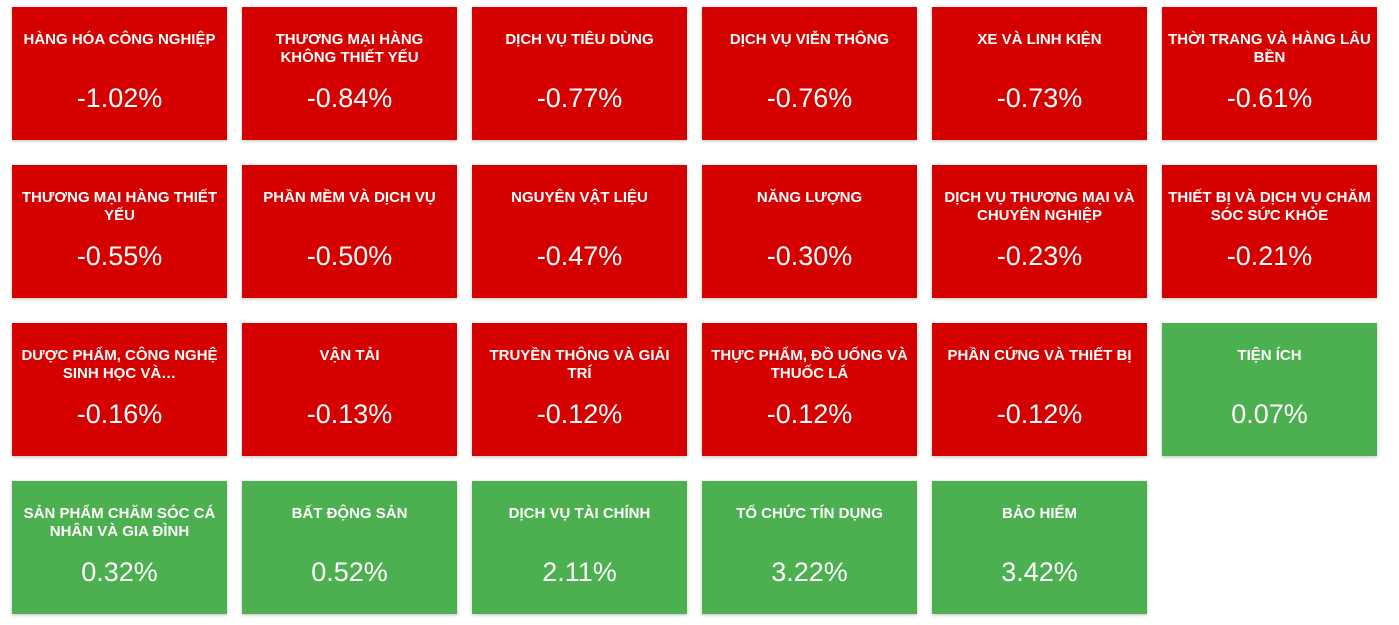 The width and height of the screenshot is (1399, 625). Describe the element at coordinates (119, 39) in the screenshot. I see `sector-label: HÀNG HÓA CÔNG NGHIỆP` at that location.